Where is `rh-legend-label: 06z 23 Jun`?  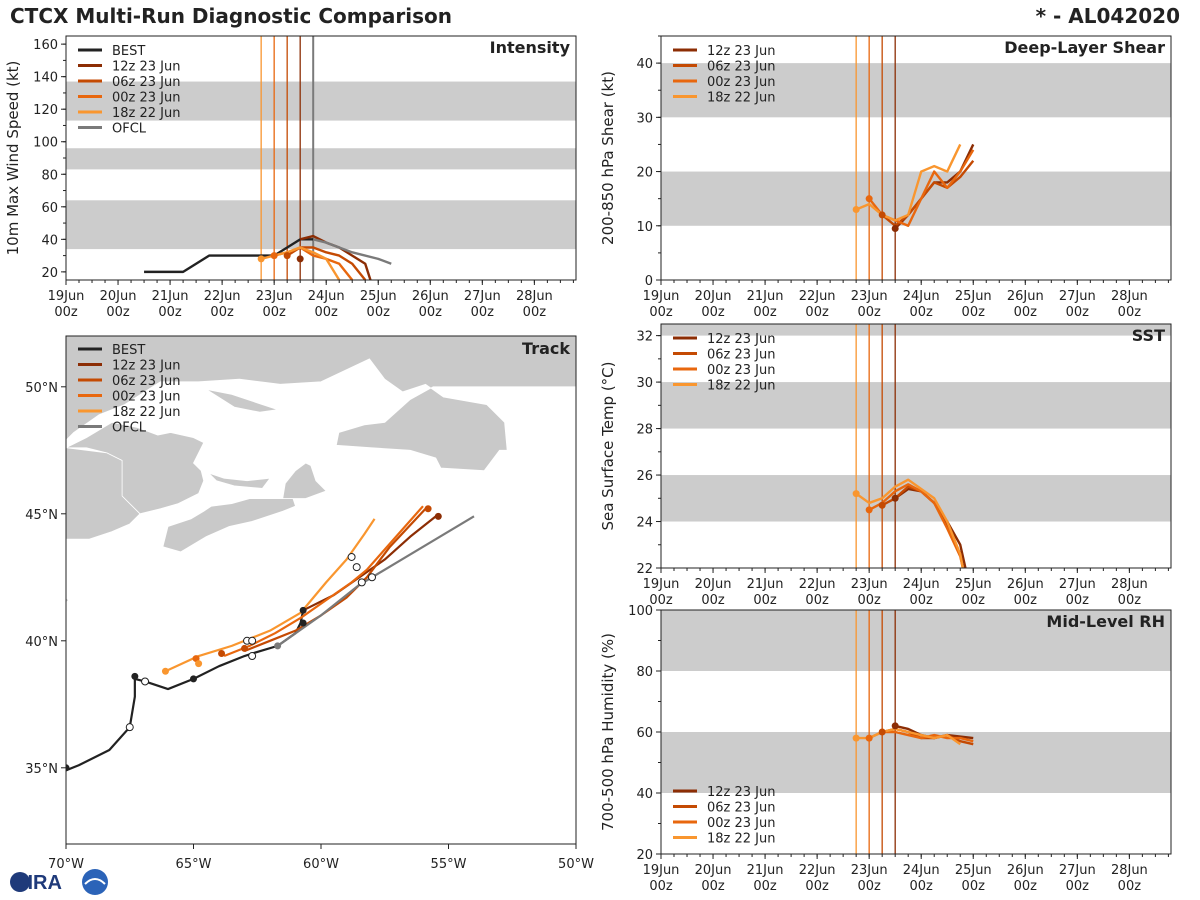 rh-legend-label: 06z 23 Jun is located at coordinates (741, 808).